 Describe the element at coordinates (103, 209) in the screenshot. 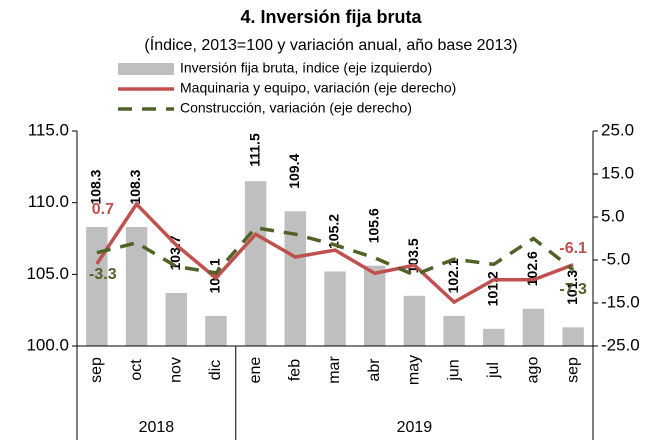

I see `annotation: 0.7` at that location.